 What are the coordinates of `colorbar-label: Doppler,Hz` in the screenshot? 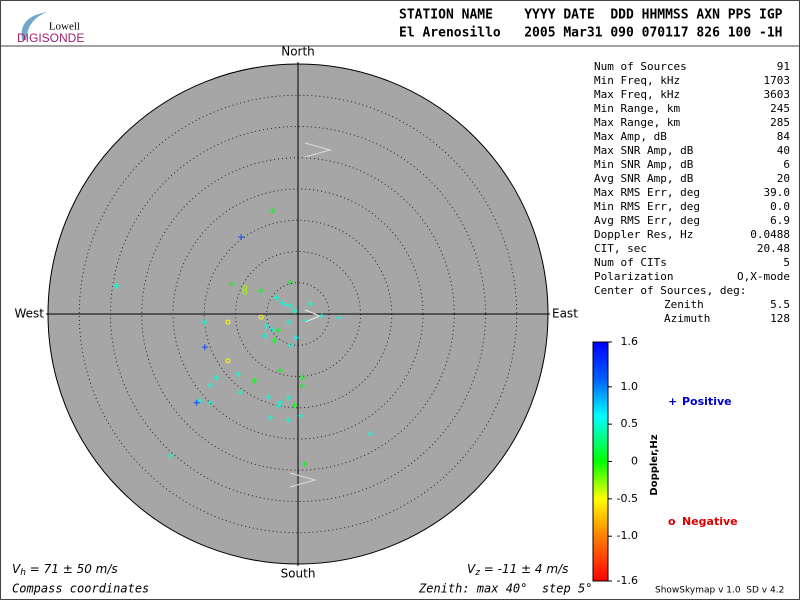 It's located at (654, 464).